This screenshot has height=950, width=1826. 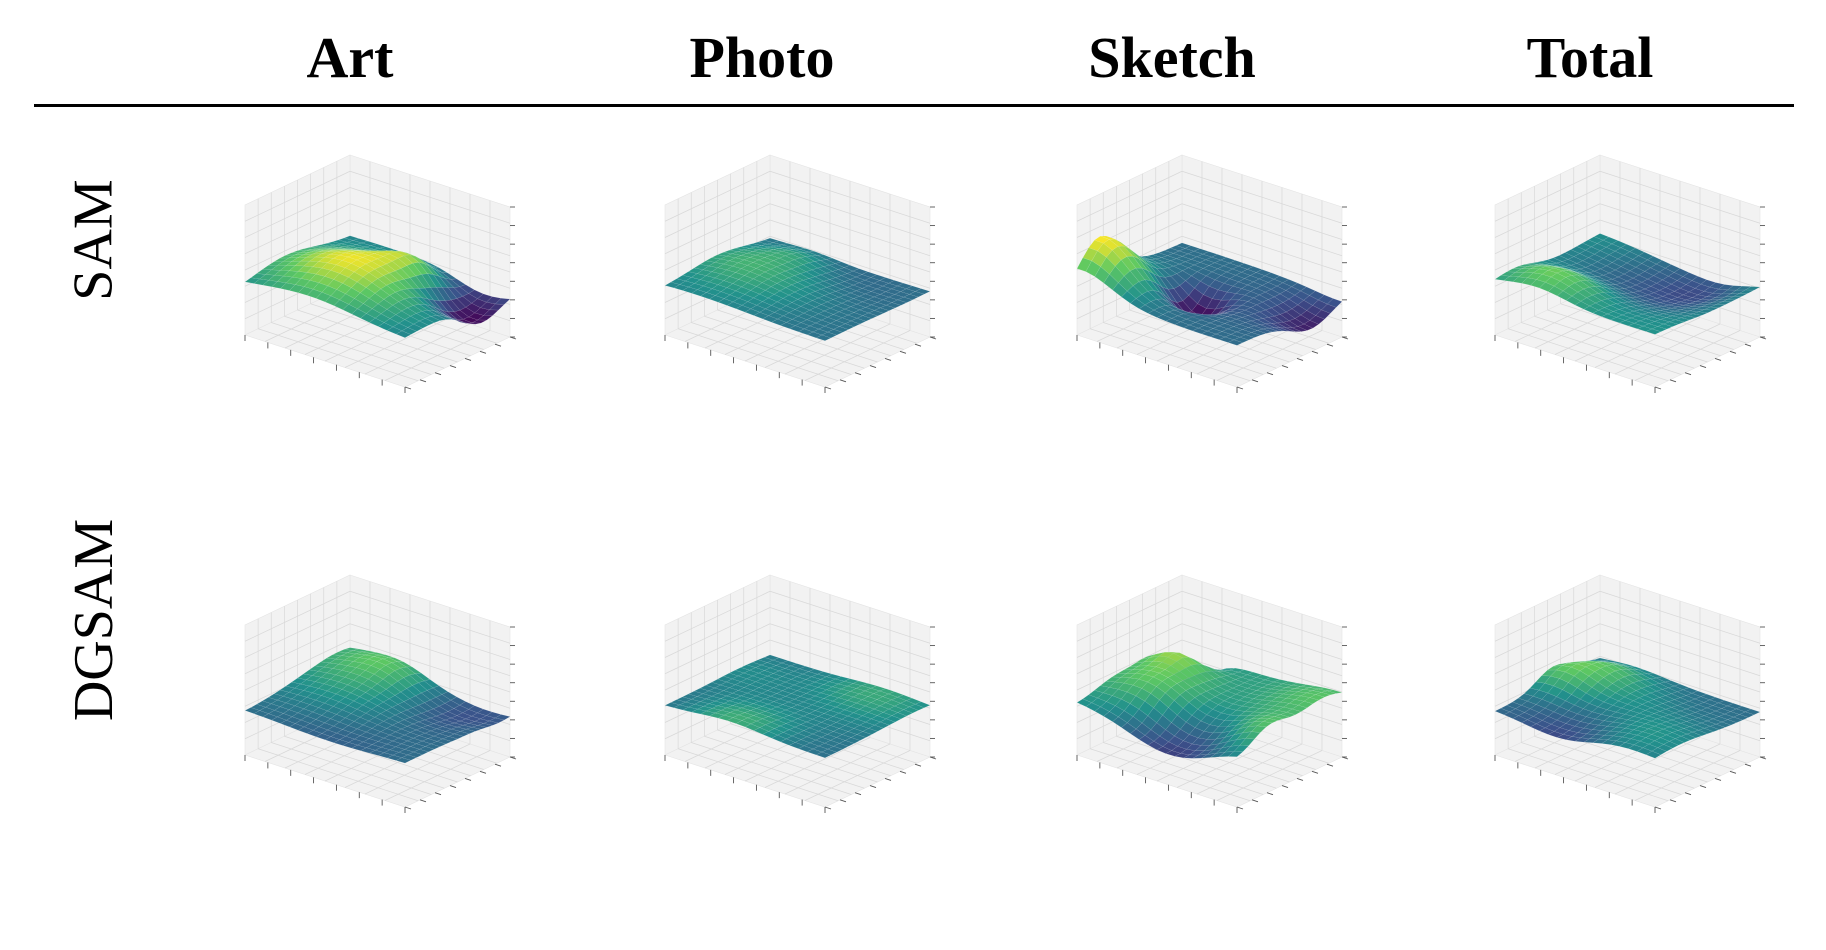 I want to click on surface-plot-dgsam-total, so click(x=1605, y=720).